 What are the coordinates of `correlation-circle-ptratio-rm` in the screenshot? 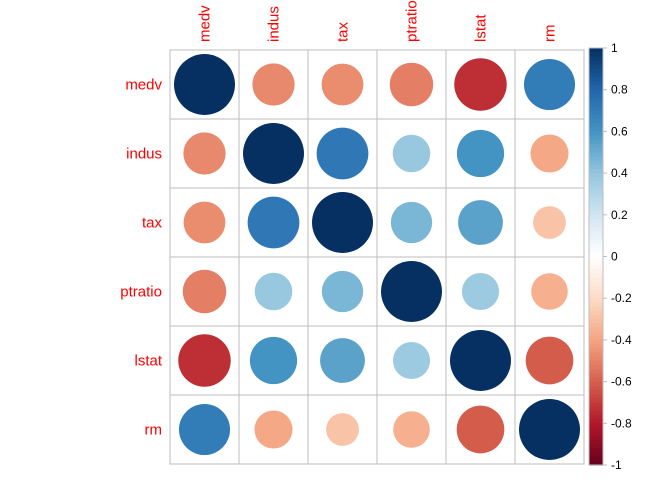 It's located at (549, 291).